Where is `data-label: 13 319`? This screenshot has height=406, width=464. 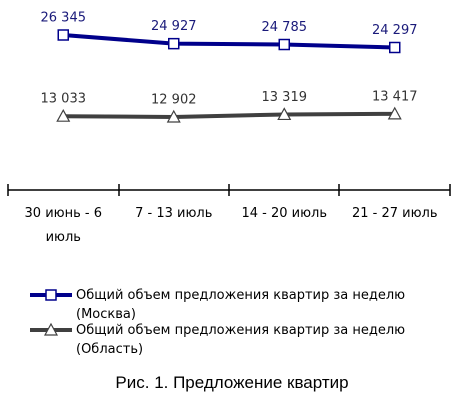
data-label: 13 319 is located at coordinates (285, 97).